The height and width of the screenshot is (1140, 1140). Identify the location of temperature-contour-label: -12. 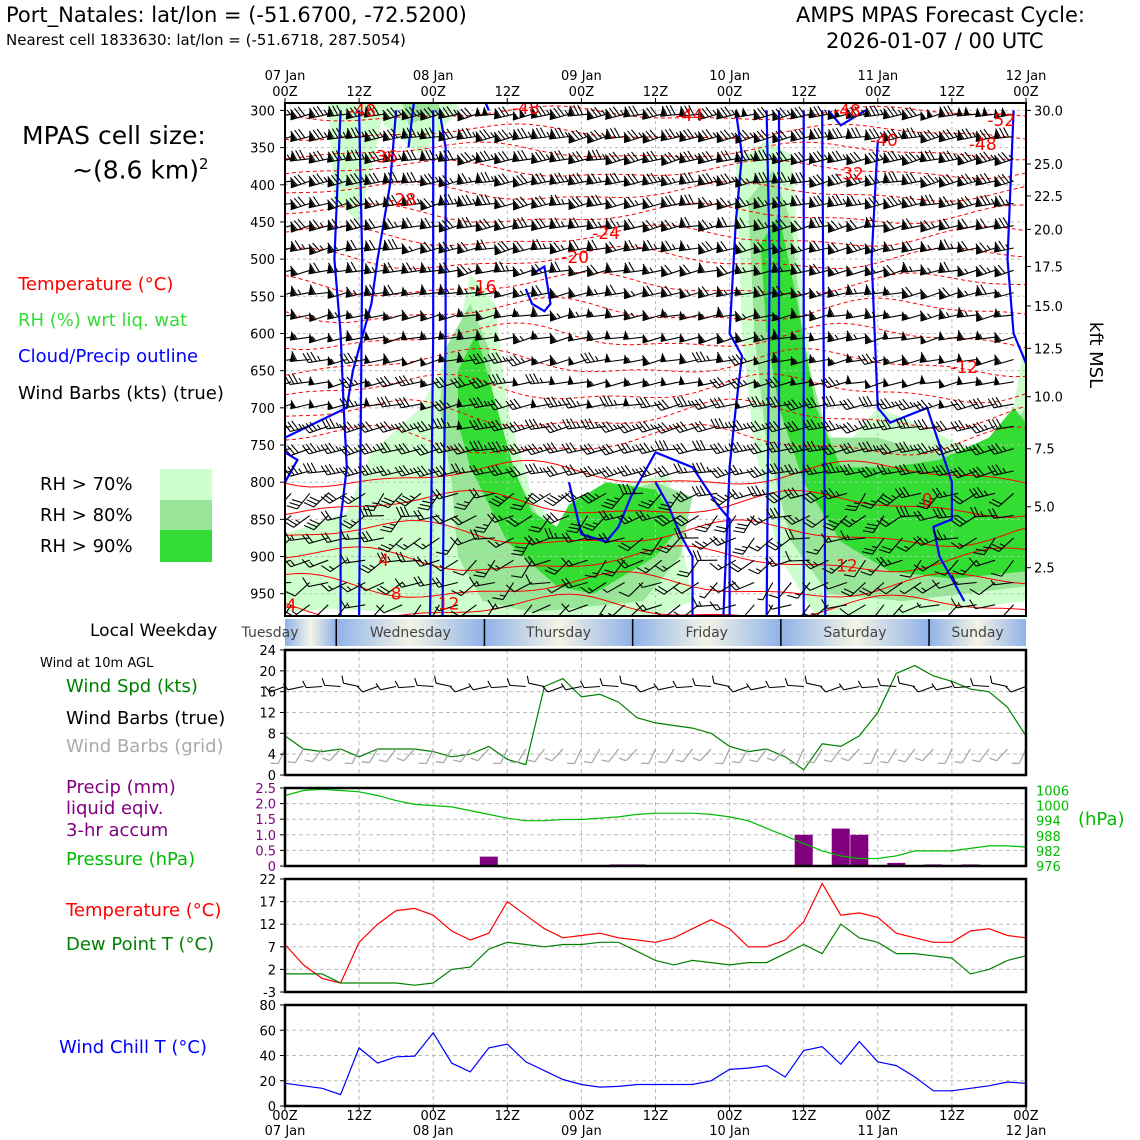
(964, 368).